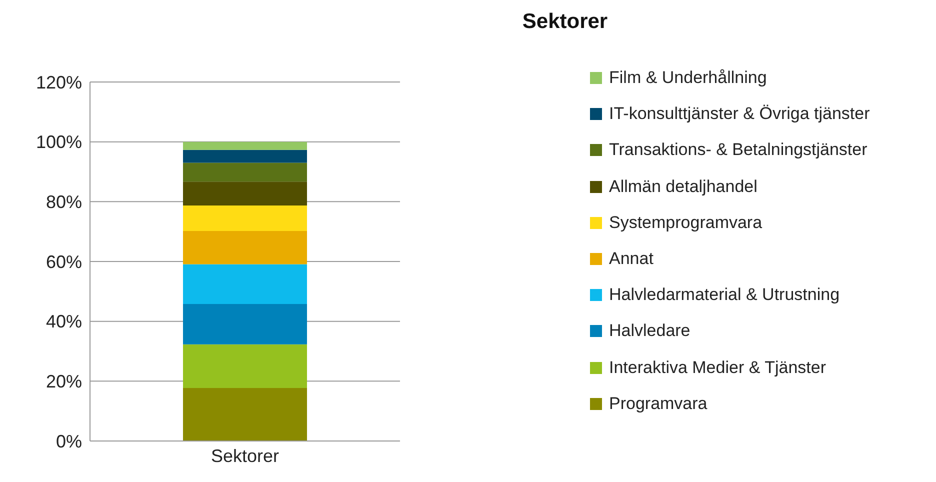 Image resolution: width=936 pixels, height=482 pixels. What do you see at coordinates (64, 382) in the screenshot?
I see `y-tick-label: 20%` at bounding box center [64, 382].